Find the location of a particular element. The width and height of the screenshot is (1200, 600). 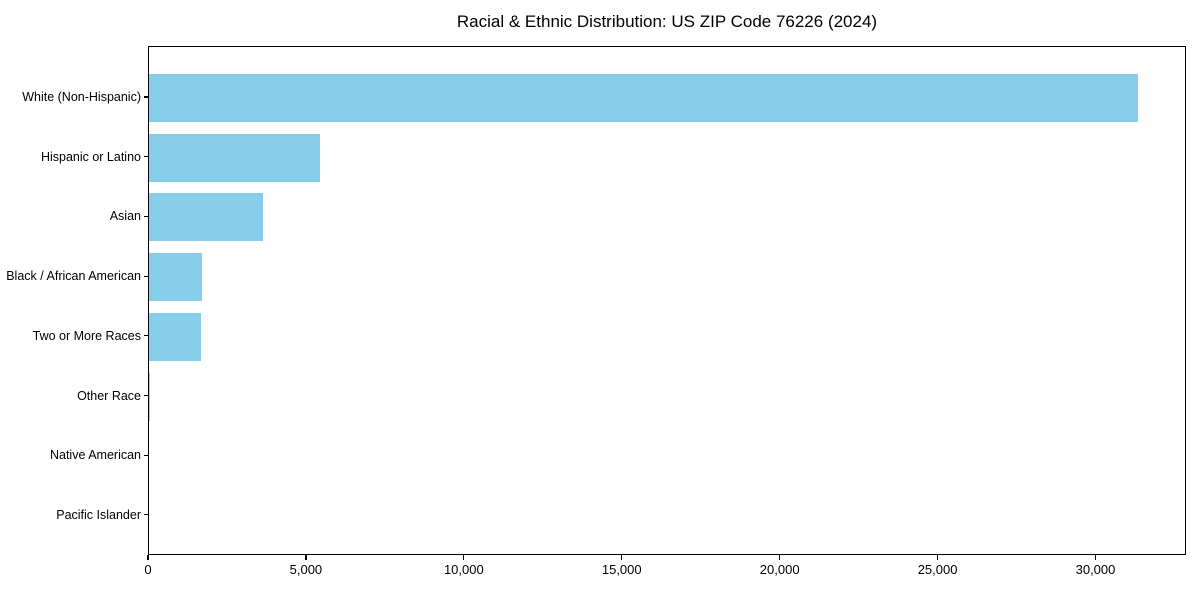

y-tick-label-black-african-american: Black / African American is located at coordinates (73, 276).